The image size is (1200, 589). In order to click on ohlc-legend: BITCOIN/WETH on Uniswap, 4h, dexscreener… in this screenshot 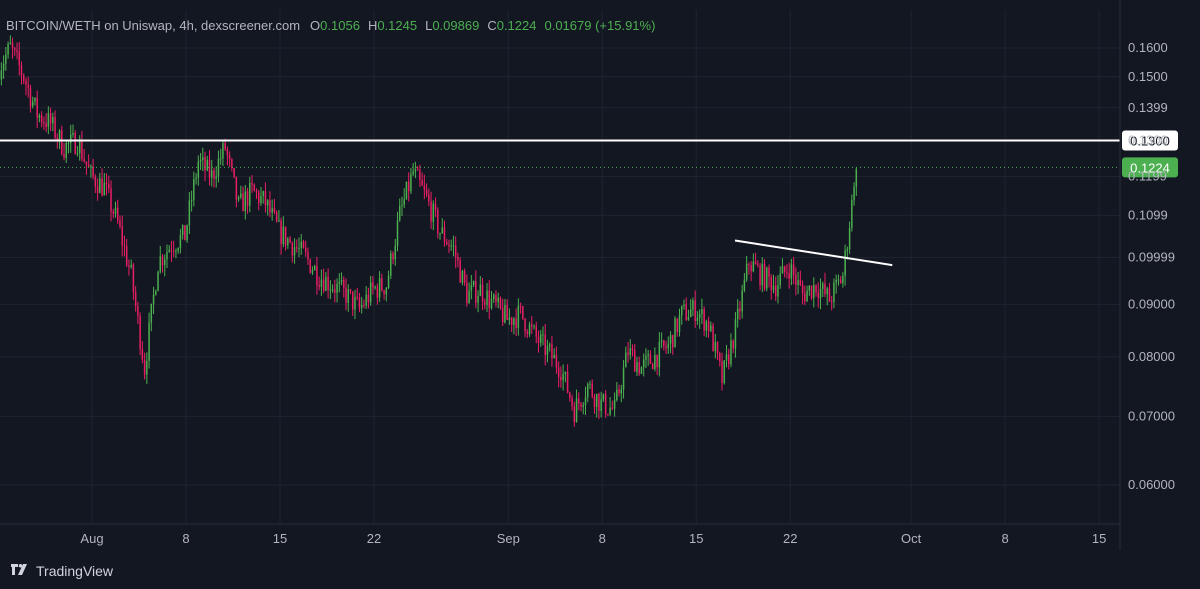, I will do `click(334, 25)`.